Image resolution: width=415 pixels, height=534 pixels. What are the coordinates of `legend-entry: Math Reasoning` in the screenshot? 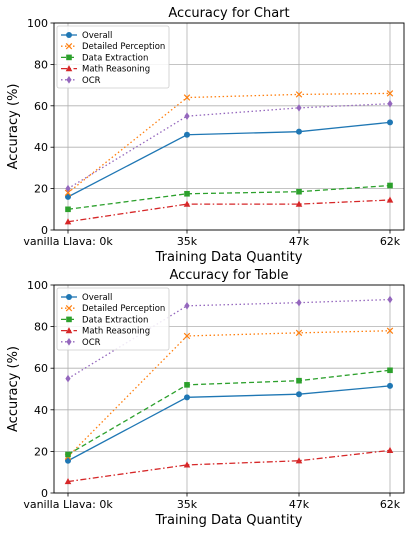 It's located at (105, 70).